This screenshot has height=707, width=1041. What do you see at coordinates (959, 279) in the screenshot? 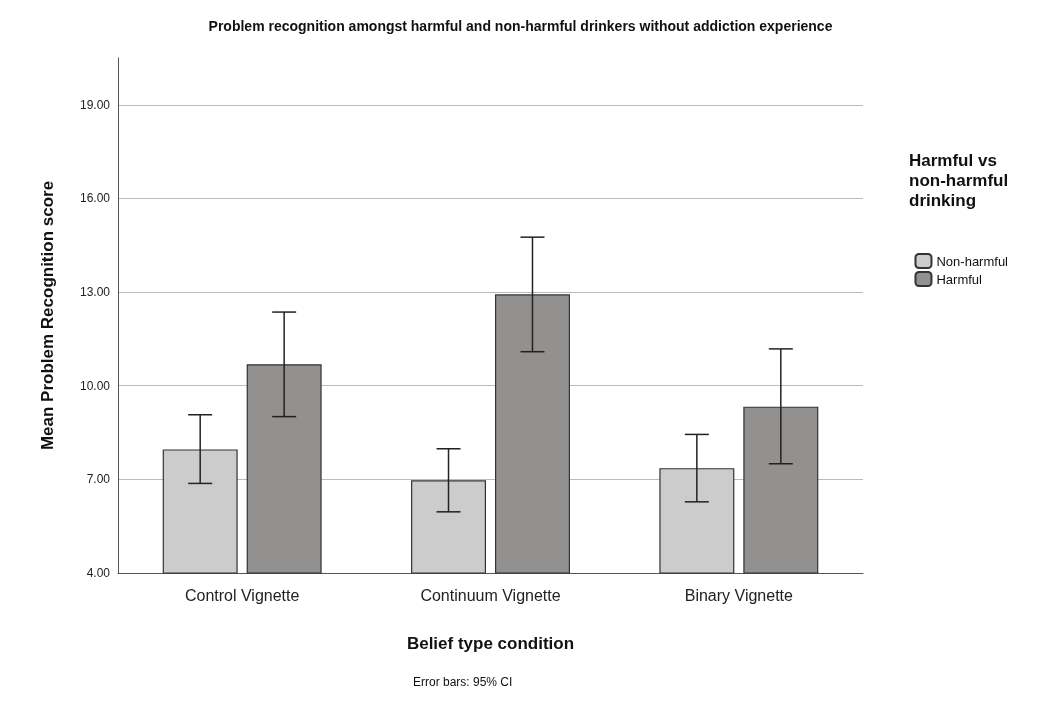
I see `legend-label: Harmful` at bounding box center [959, 279].